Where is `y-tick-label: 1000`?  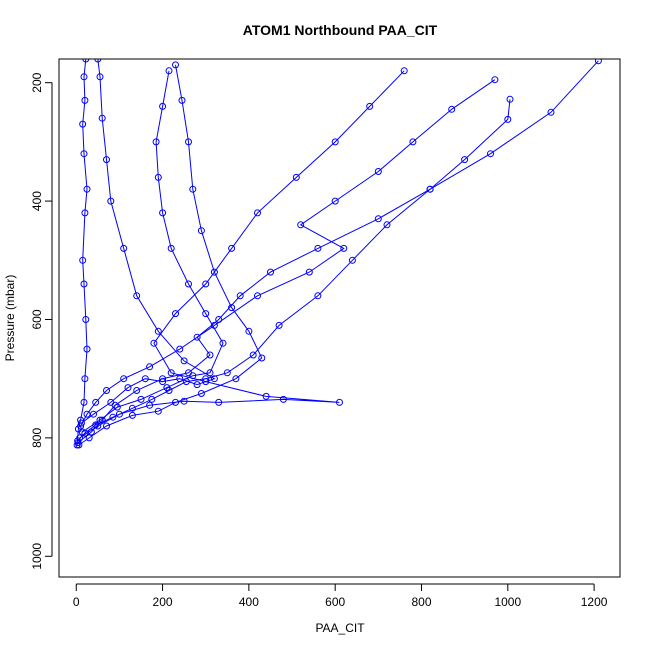 y-tick-label: 1000 is located at coordinates (37, 556).